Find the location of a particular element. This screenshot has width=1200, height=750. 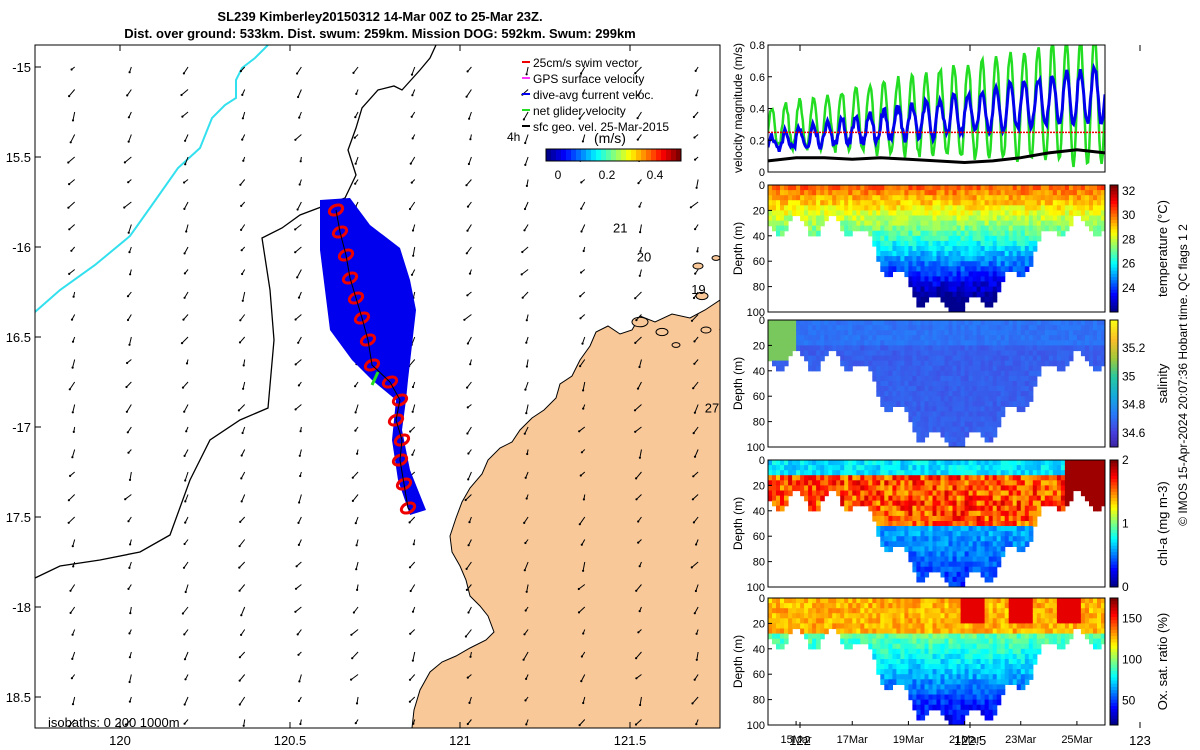

heatmap-colorbar-cell is located at coordinates (1114, 353).